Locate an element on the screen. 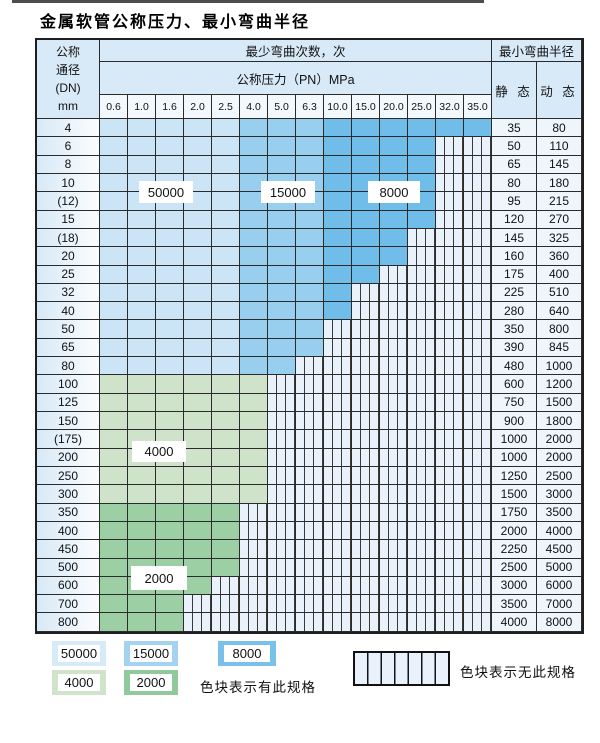  static-value: 50 is located at coordinates (514, 146).